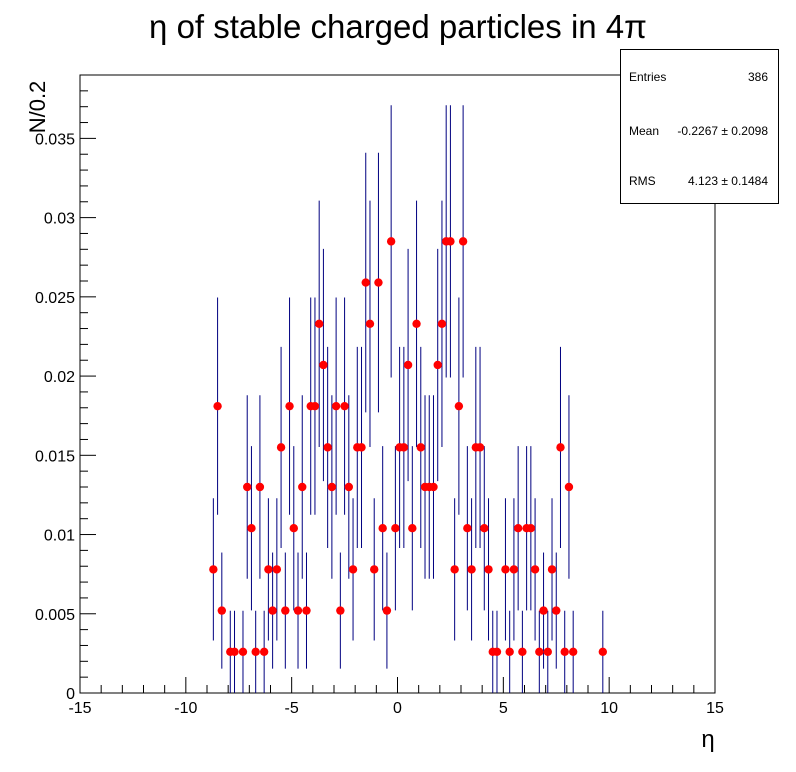  I want to click on y-tick-label: 0.02, so click(59, 377).